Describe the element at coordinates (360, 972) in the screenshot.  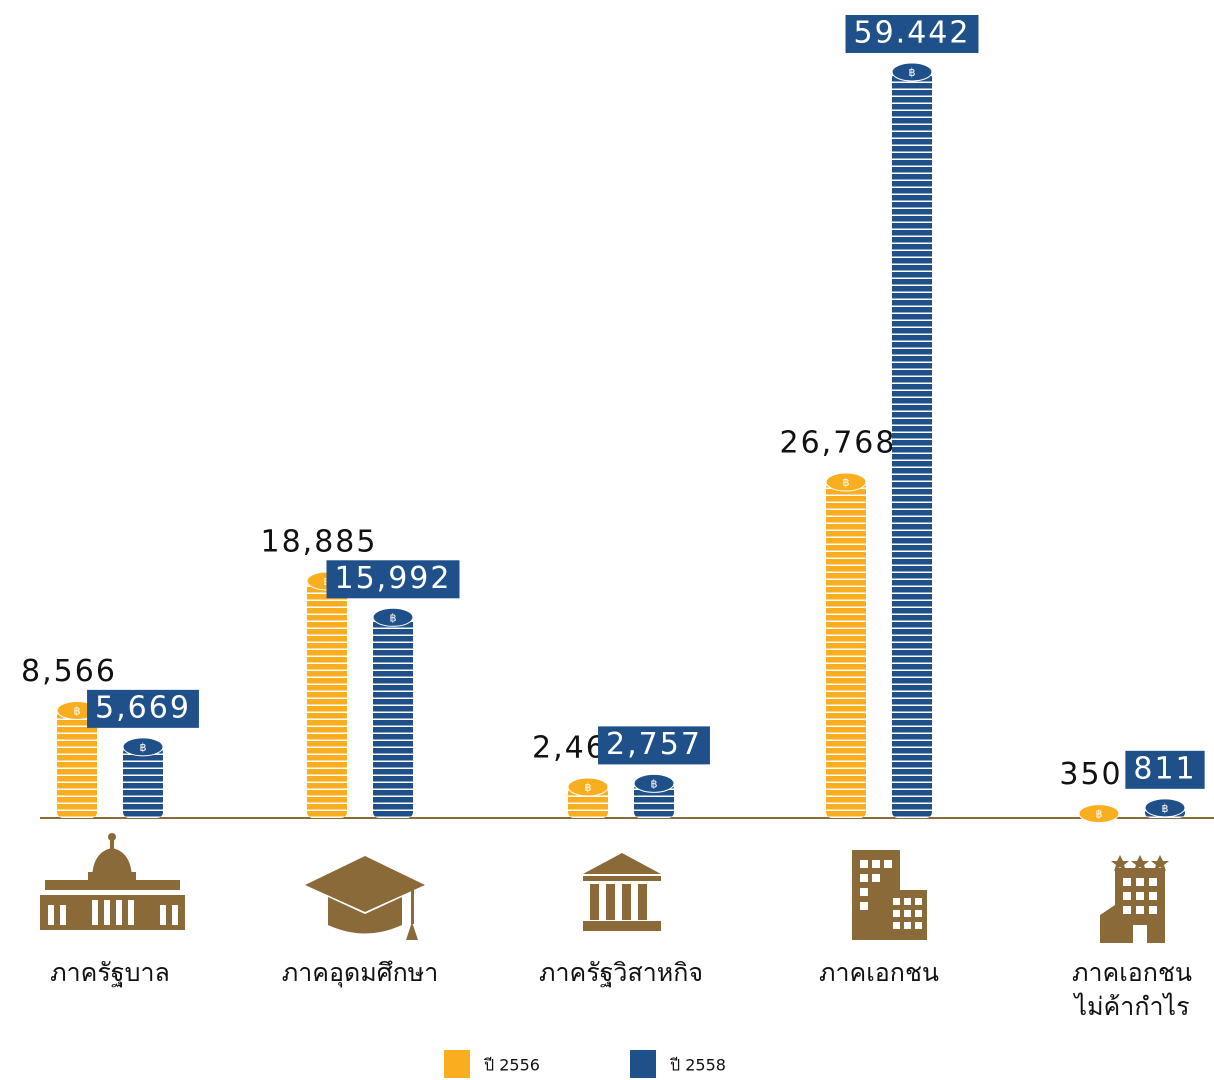
I see `category-label: ภาคอุดมศึกษา` at that location.